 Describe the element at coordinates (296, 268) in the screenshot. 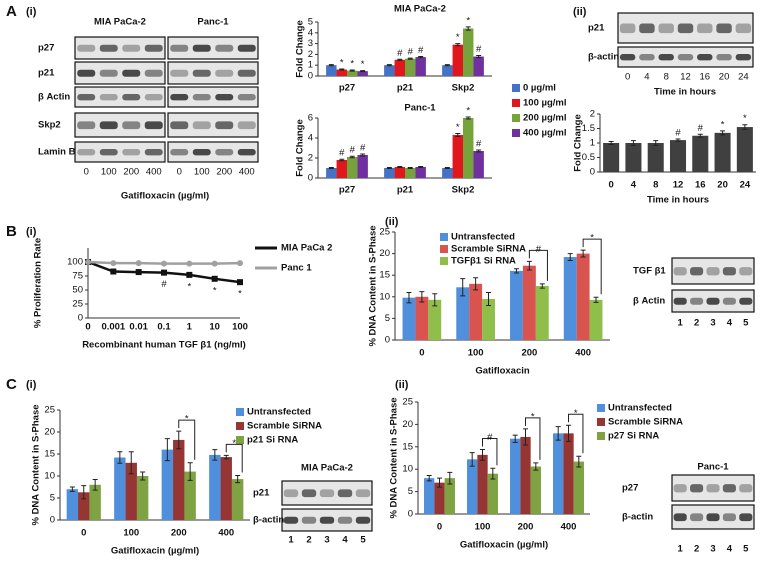

I see `legend-label: Panc 1` at that location.